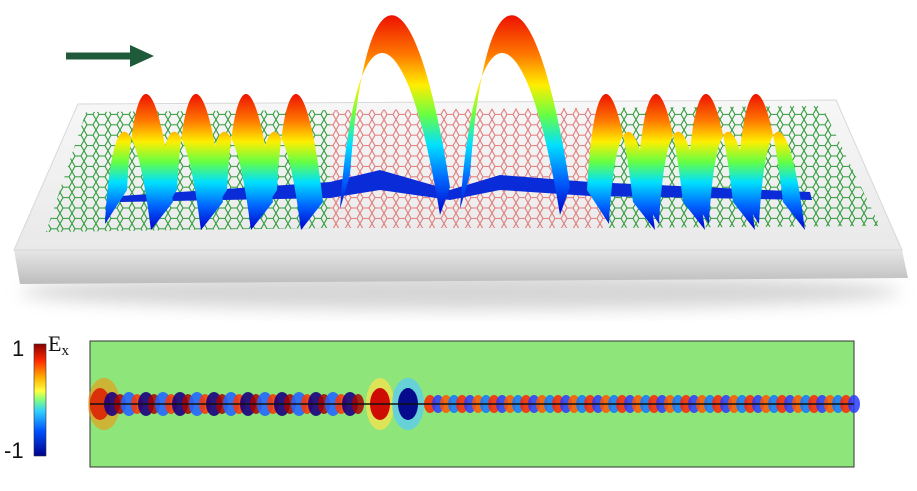 The image size is (917, 491). I want to click on colorbar-max-label: 1, so click(18, 348).